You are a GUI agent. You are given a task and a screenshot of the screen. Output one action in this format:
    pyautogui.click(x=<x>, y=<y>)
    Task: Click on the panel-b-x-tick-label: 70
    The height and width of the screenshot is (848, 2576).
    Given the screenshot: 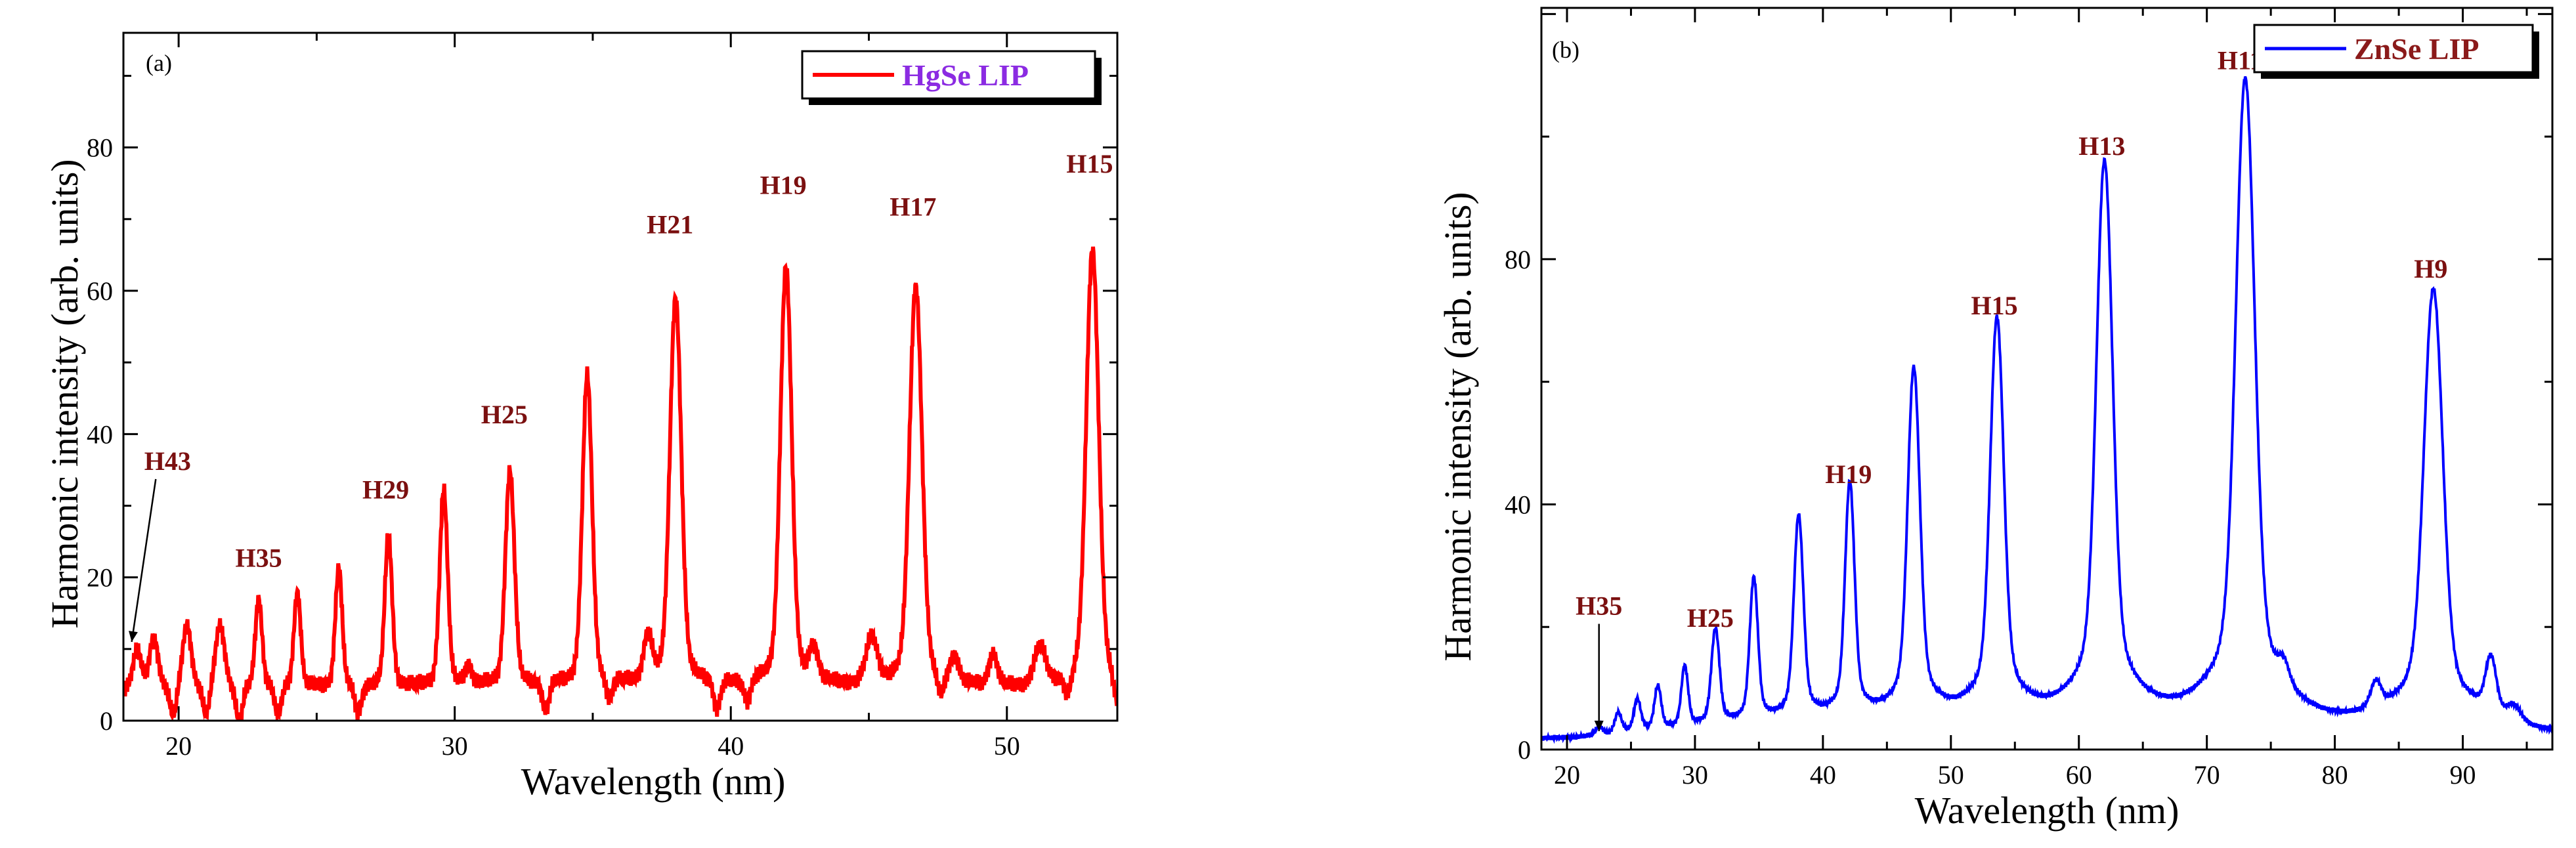 What is the action you would take?
    pyautogui.click(x=2207, y=775)
    